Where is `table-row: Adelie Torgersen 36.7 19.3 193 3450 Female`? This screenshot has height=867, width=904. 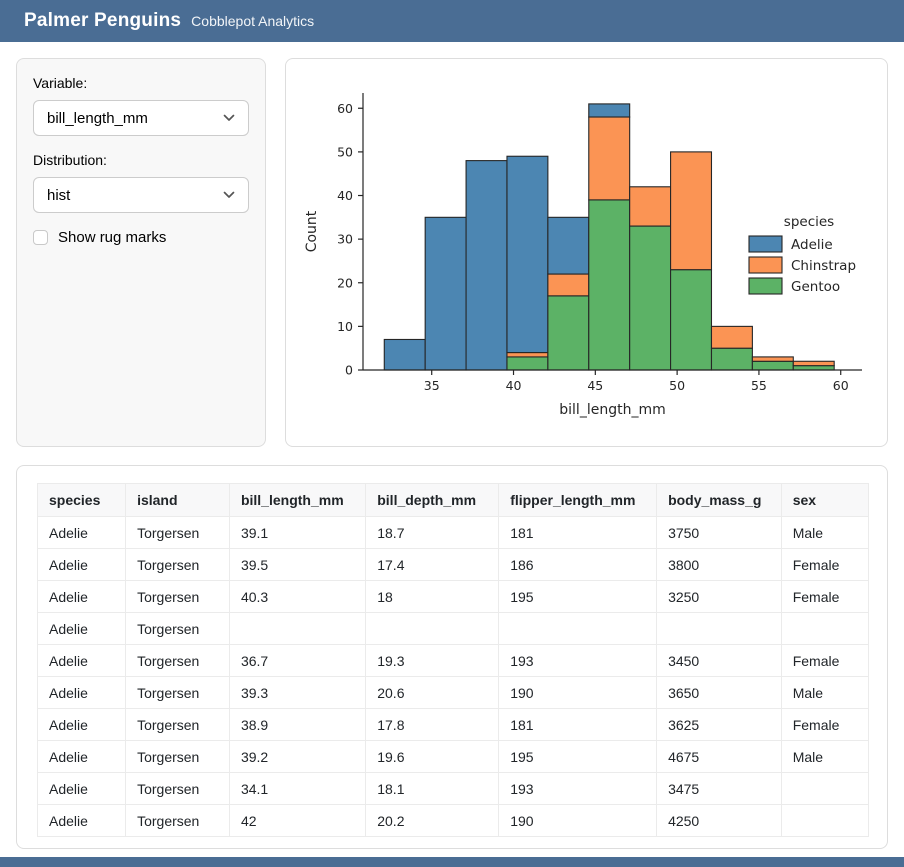 table-row: Adelie Torgersen 36.7 19.3 193 3450 Female is located at coordinates (453, 660).